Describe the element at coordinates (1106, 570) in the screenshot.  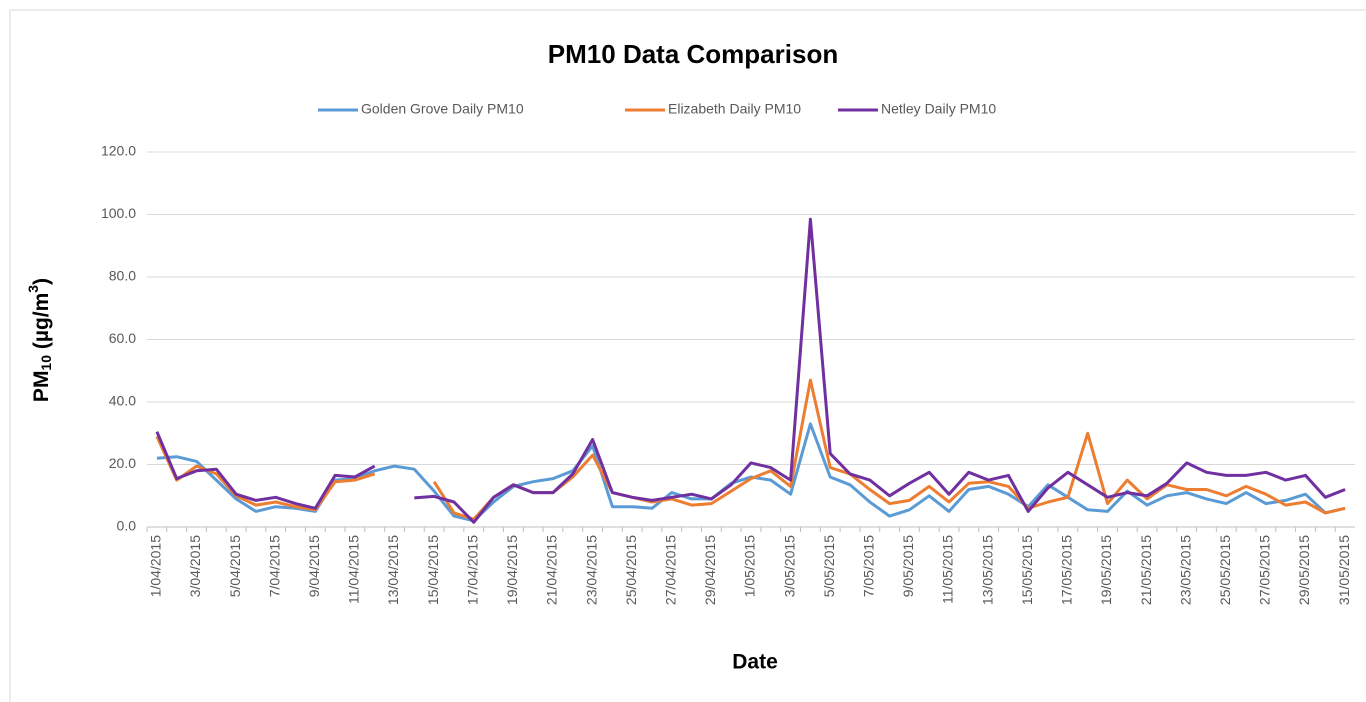
I see `x-tick-label: 19/05/2015` at that location.